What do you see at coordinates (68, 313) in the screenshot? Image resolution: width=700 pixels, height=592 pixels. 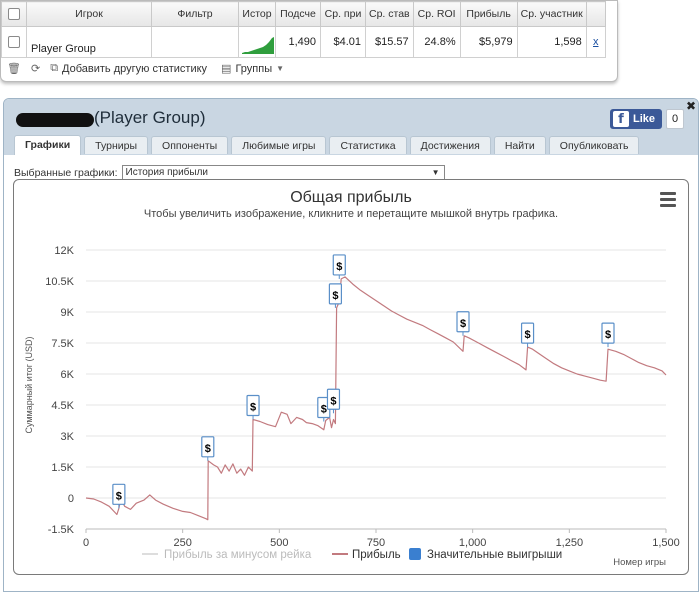 I see `y-tick-label: 9K` at bounding box center [68, 313].